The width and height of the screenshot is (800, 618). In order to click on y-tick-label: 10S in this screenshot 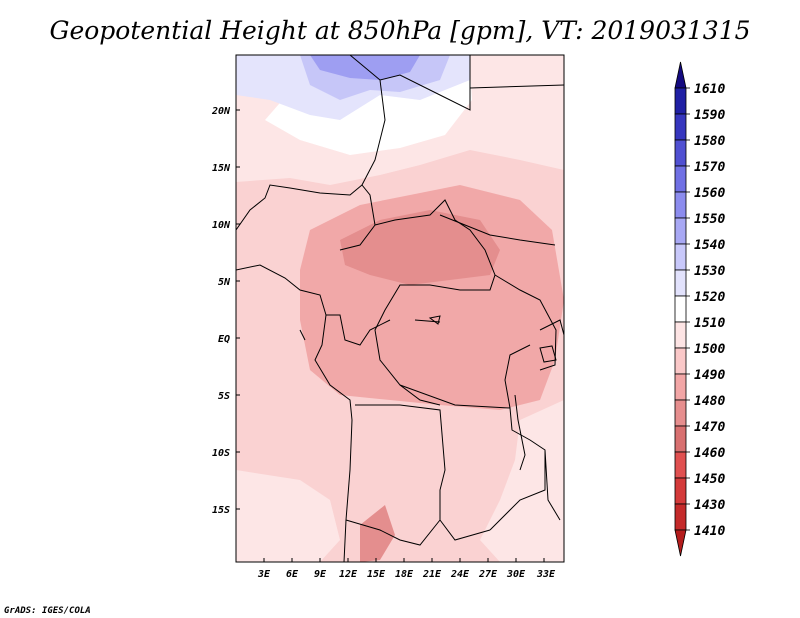, I will do `click(221, 453)`.